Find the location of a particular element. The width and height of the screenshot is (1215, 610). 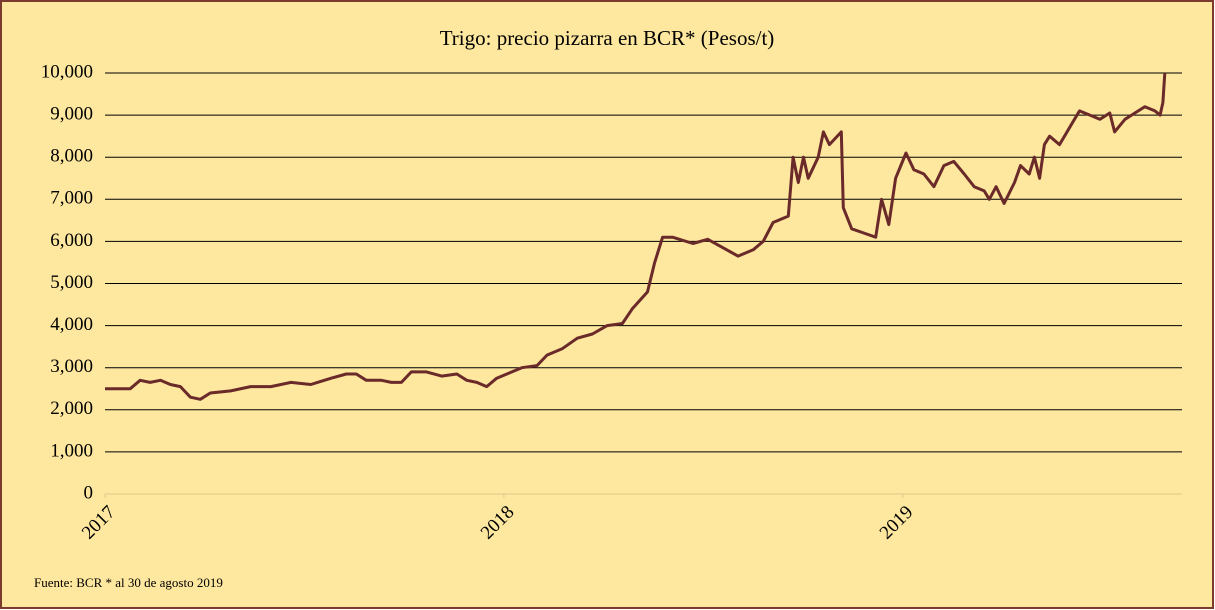

y-tick-label: 9,000 is located at coordinates (71, 113).